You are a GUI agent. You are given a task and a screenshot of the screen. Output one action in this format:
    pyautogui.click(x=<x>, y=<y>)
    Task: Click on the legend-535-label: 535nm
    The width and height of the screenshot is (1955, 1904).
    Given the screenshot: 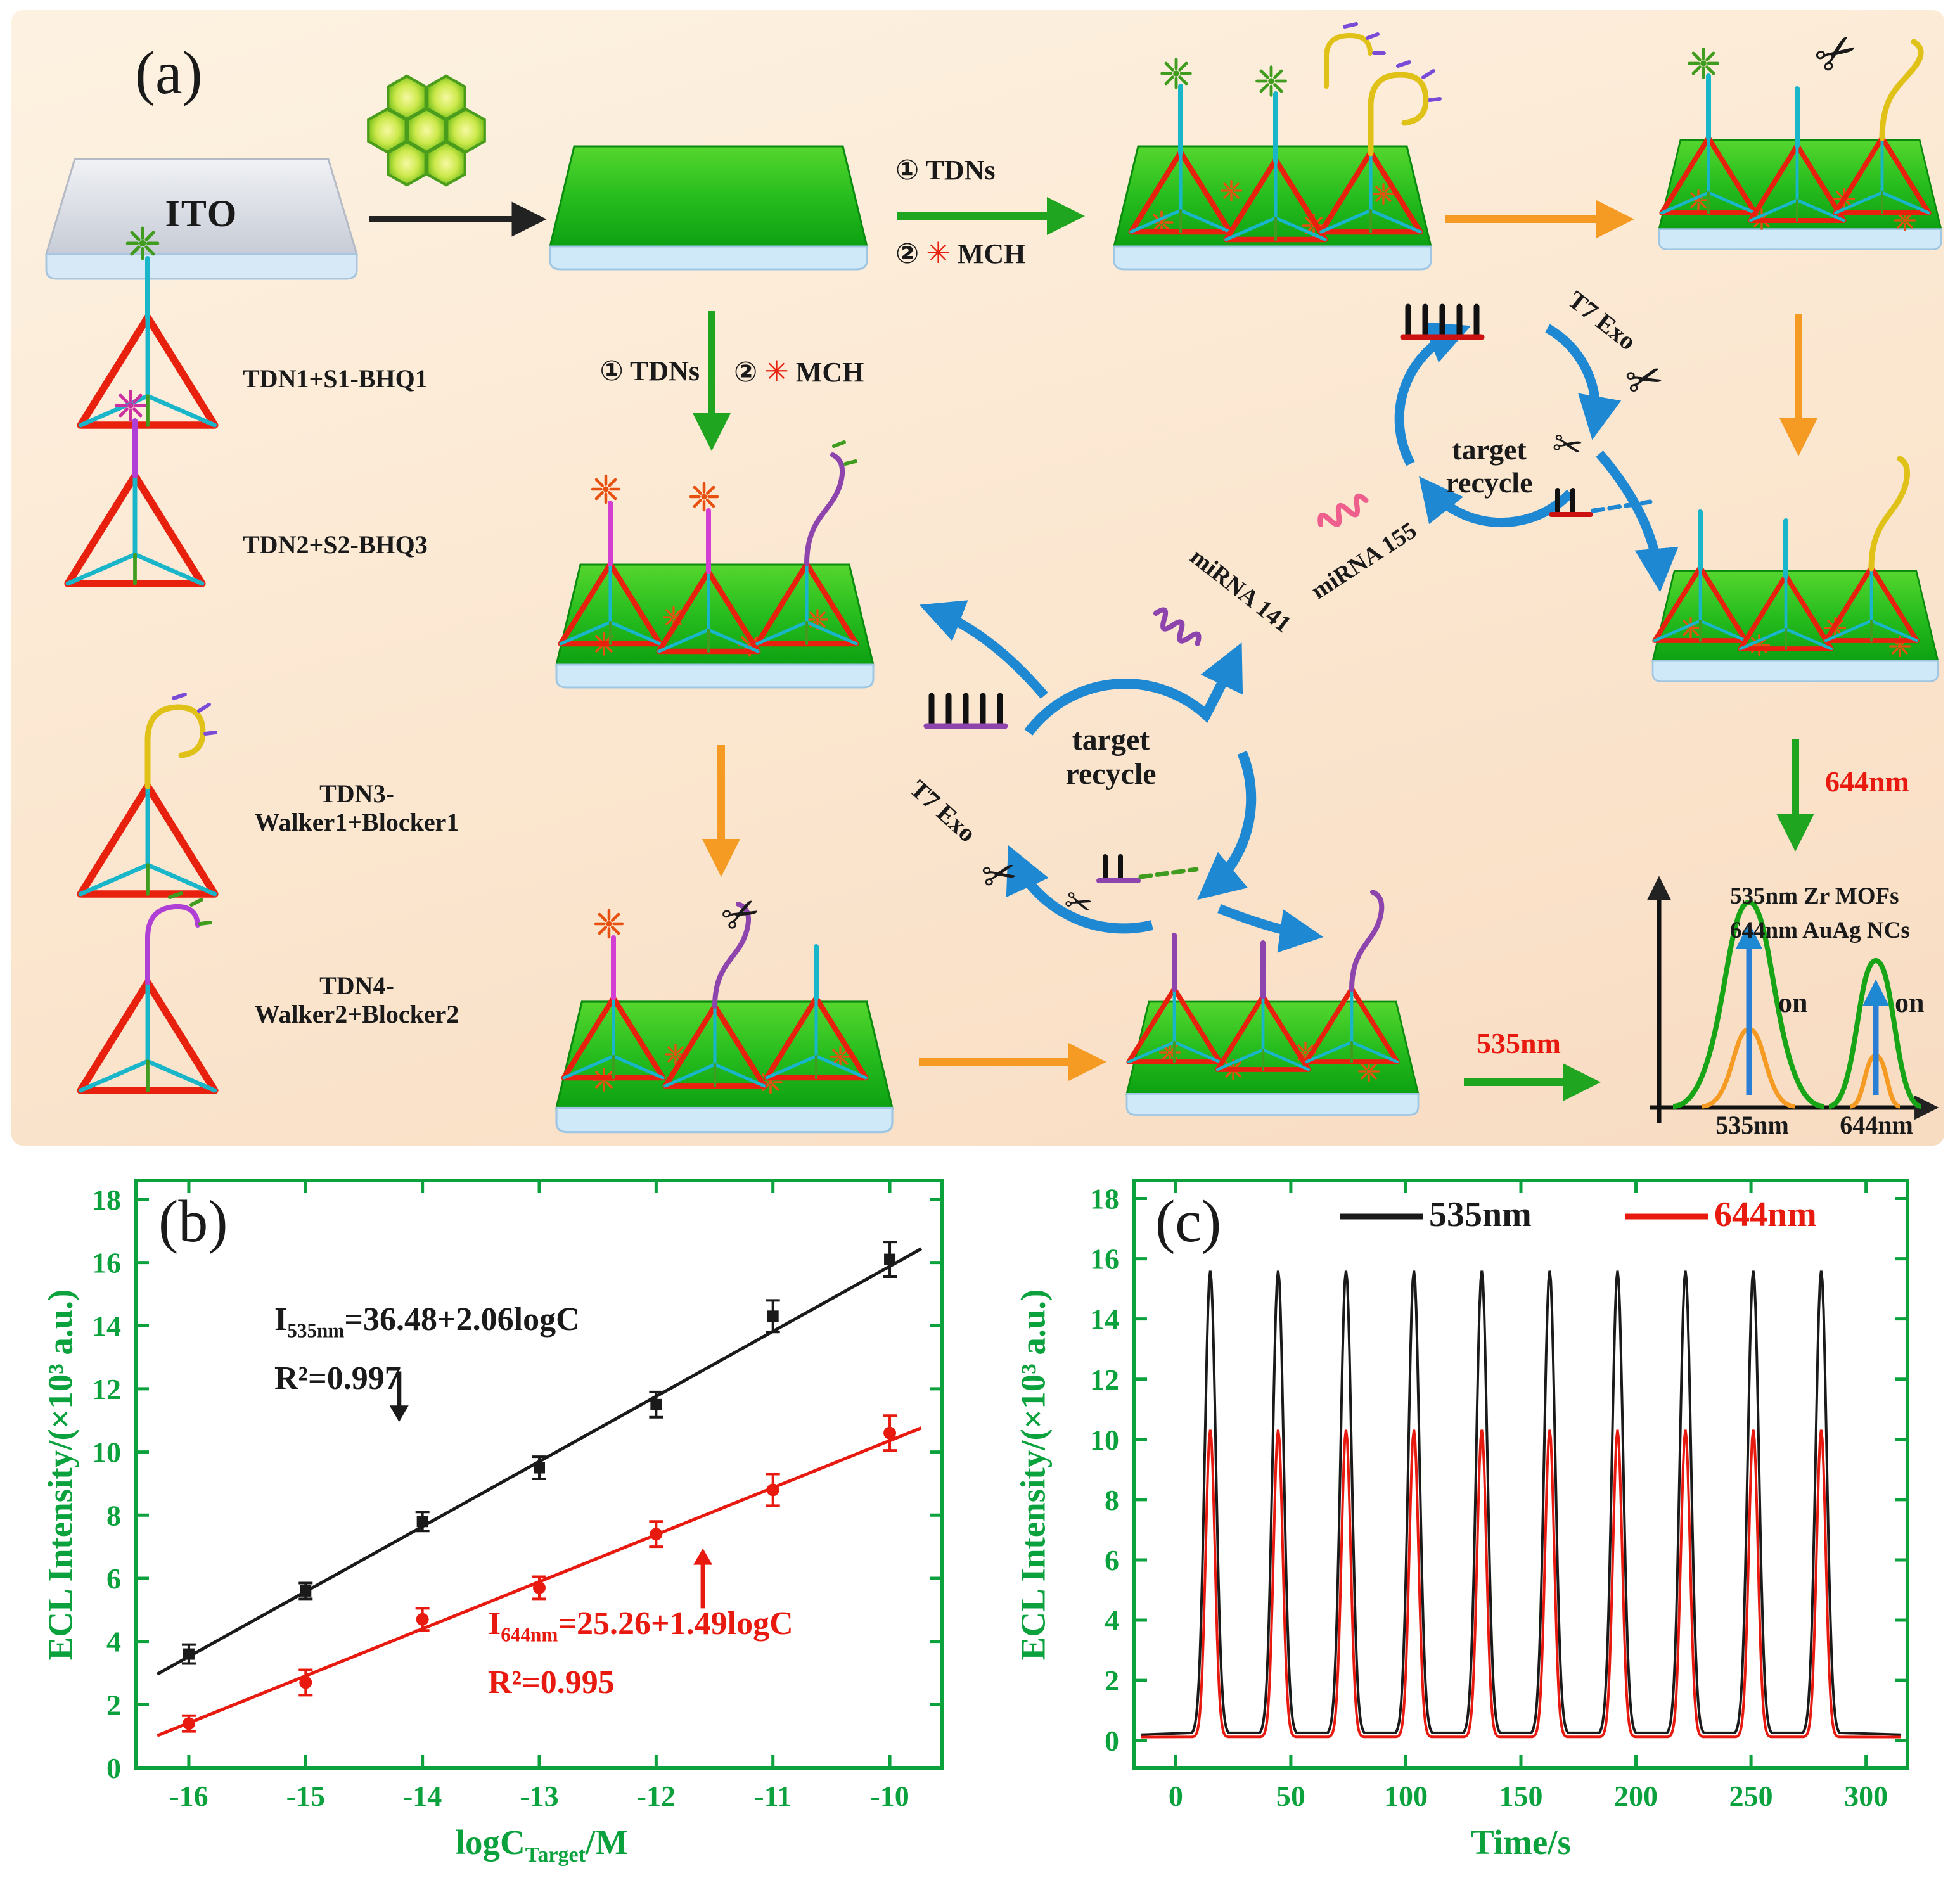 What is the action you would take?
    pyautogui.click(x=1480, y=1214)
    